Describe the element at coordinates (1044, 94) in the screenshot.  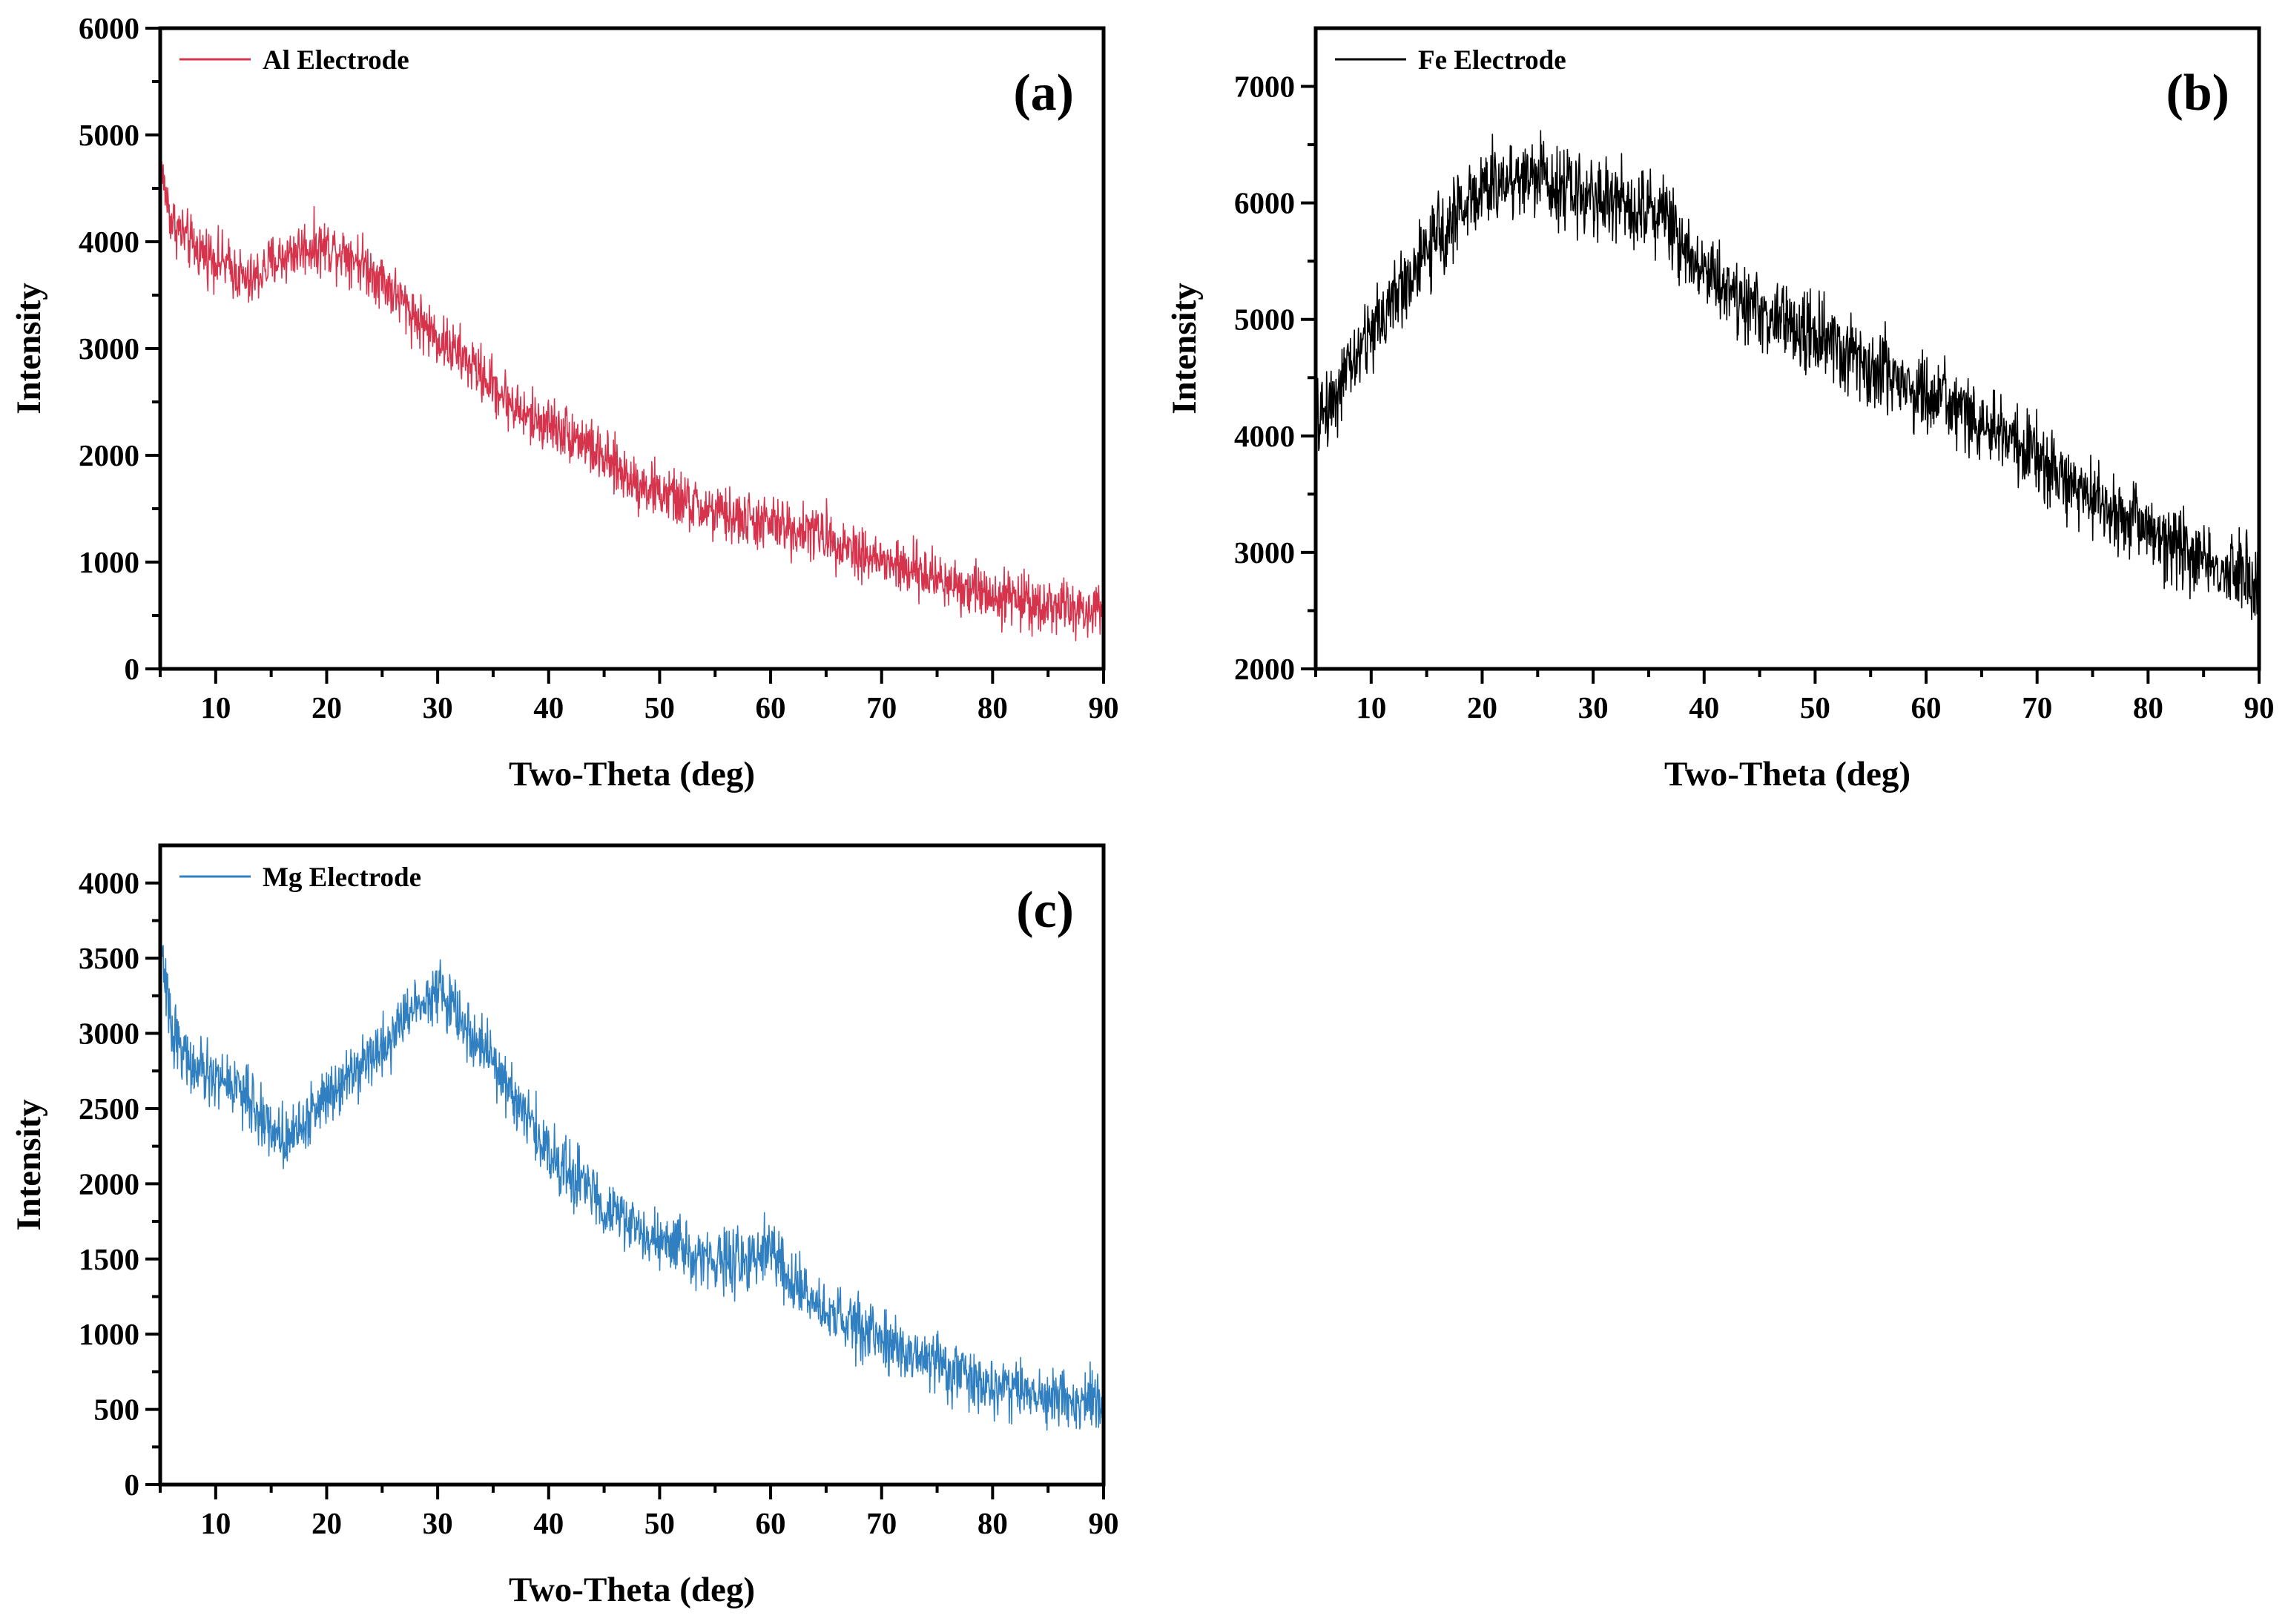
I see `panel-label: (a)` at that location.